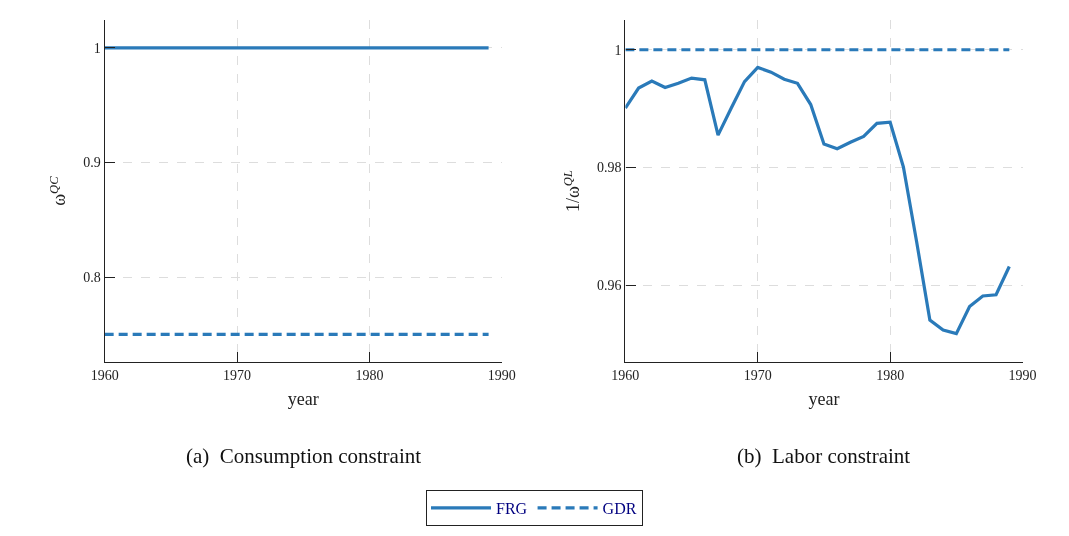 Image resolution: width=1069 pixels, height=536 pixels. Describe the element at coordinates (92, 163) in the screenshot. I see `y-tick-label: 0.9` at that location.